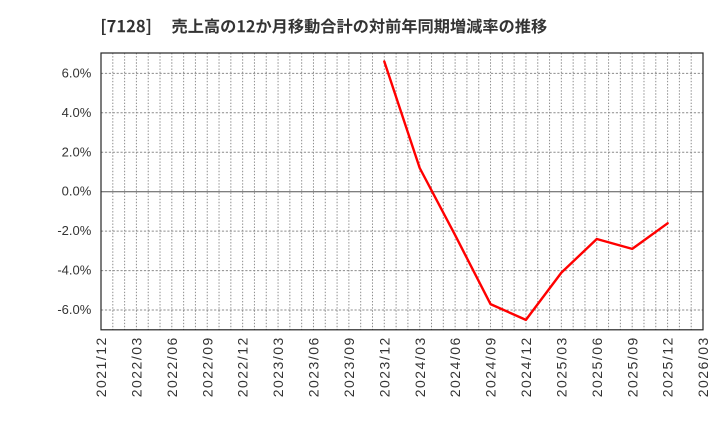  I want to click on svg-text: 2.0%, so click(77, 151).